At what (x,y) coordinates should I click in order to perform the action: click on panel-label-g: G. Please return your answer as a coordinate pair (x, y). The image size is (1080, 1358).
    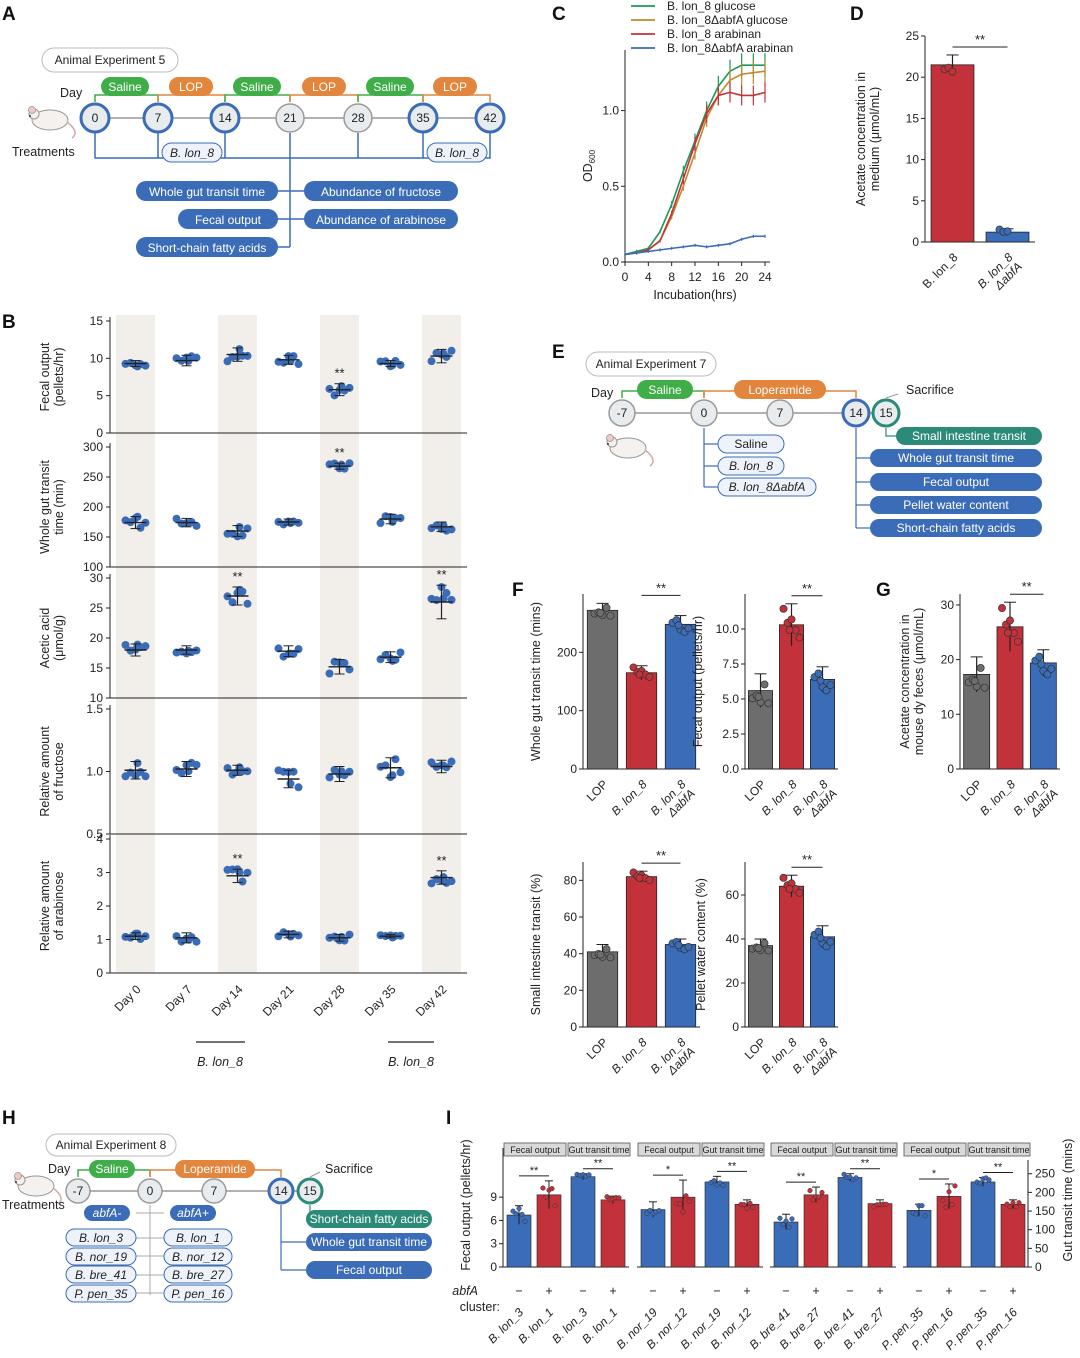
    Looking at the image, I should click on (883, 590).